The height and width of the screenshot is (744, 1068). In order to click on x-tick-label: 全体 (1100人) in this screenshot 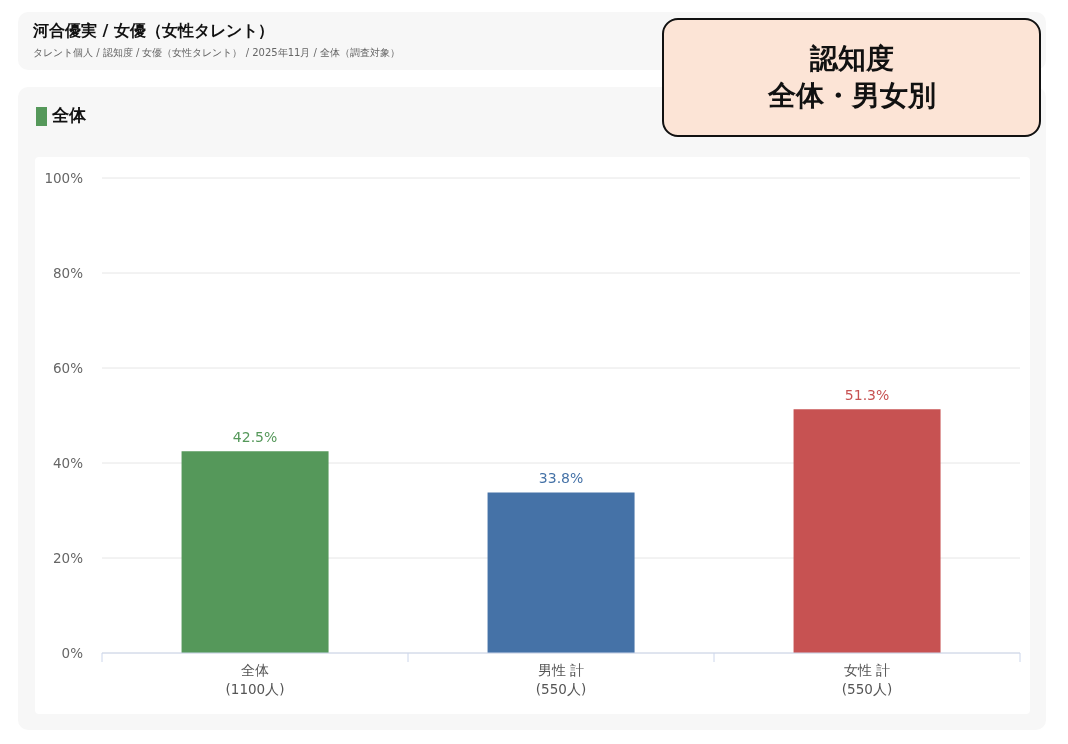, I will do `click(255, 679)`.